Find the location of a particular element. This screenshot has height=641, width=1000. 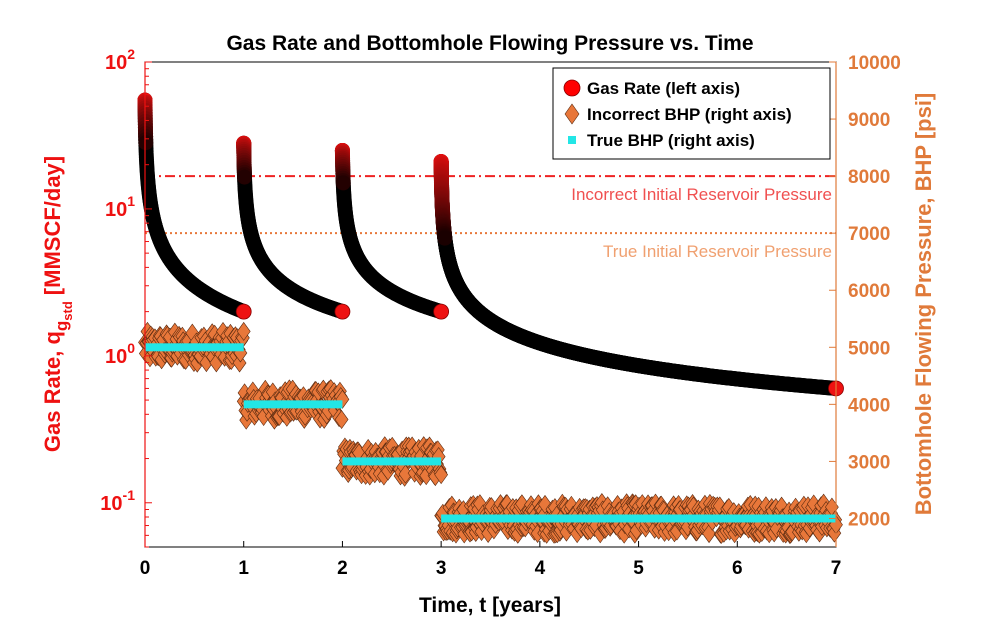

right-tick-label: 7000 is located at coordinates (869, 234).